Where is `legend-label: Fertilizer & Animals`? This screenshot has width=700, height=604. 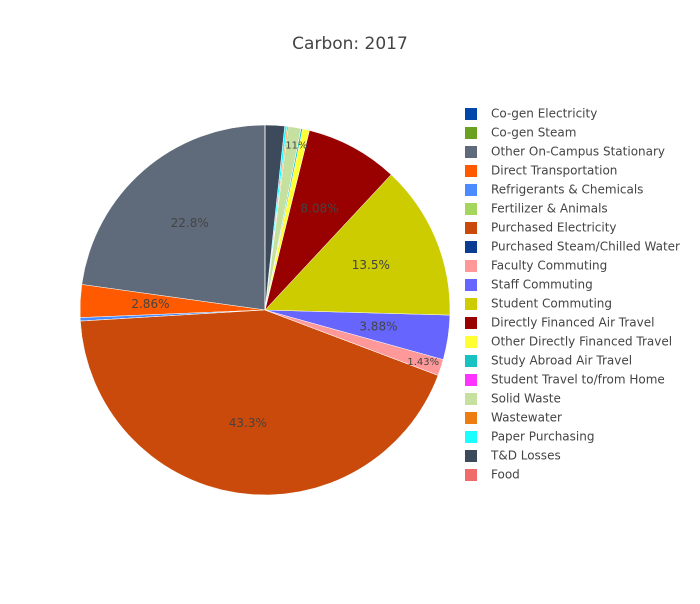 legend-label: Fertilizer & Animals is located at coordinates (549, 209).